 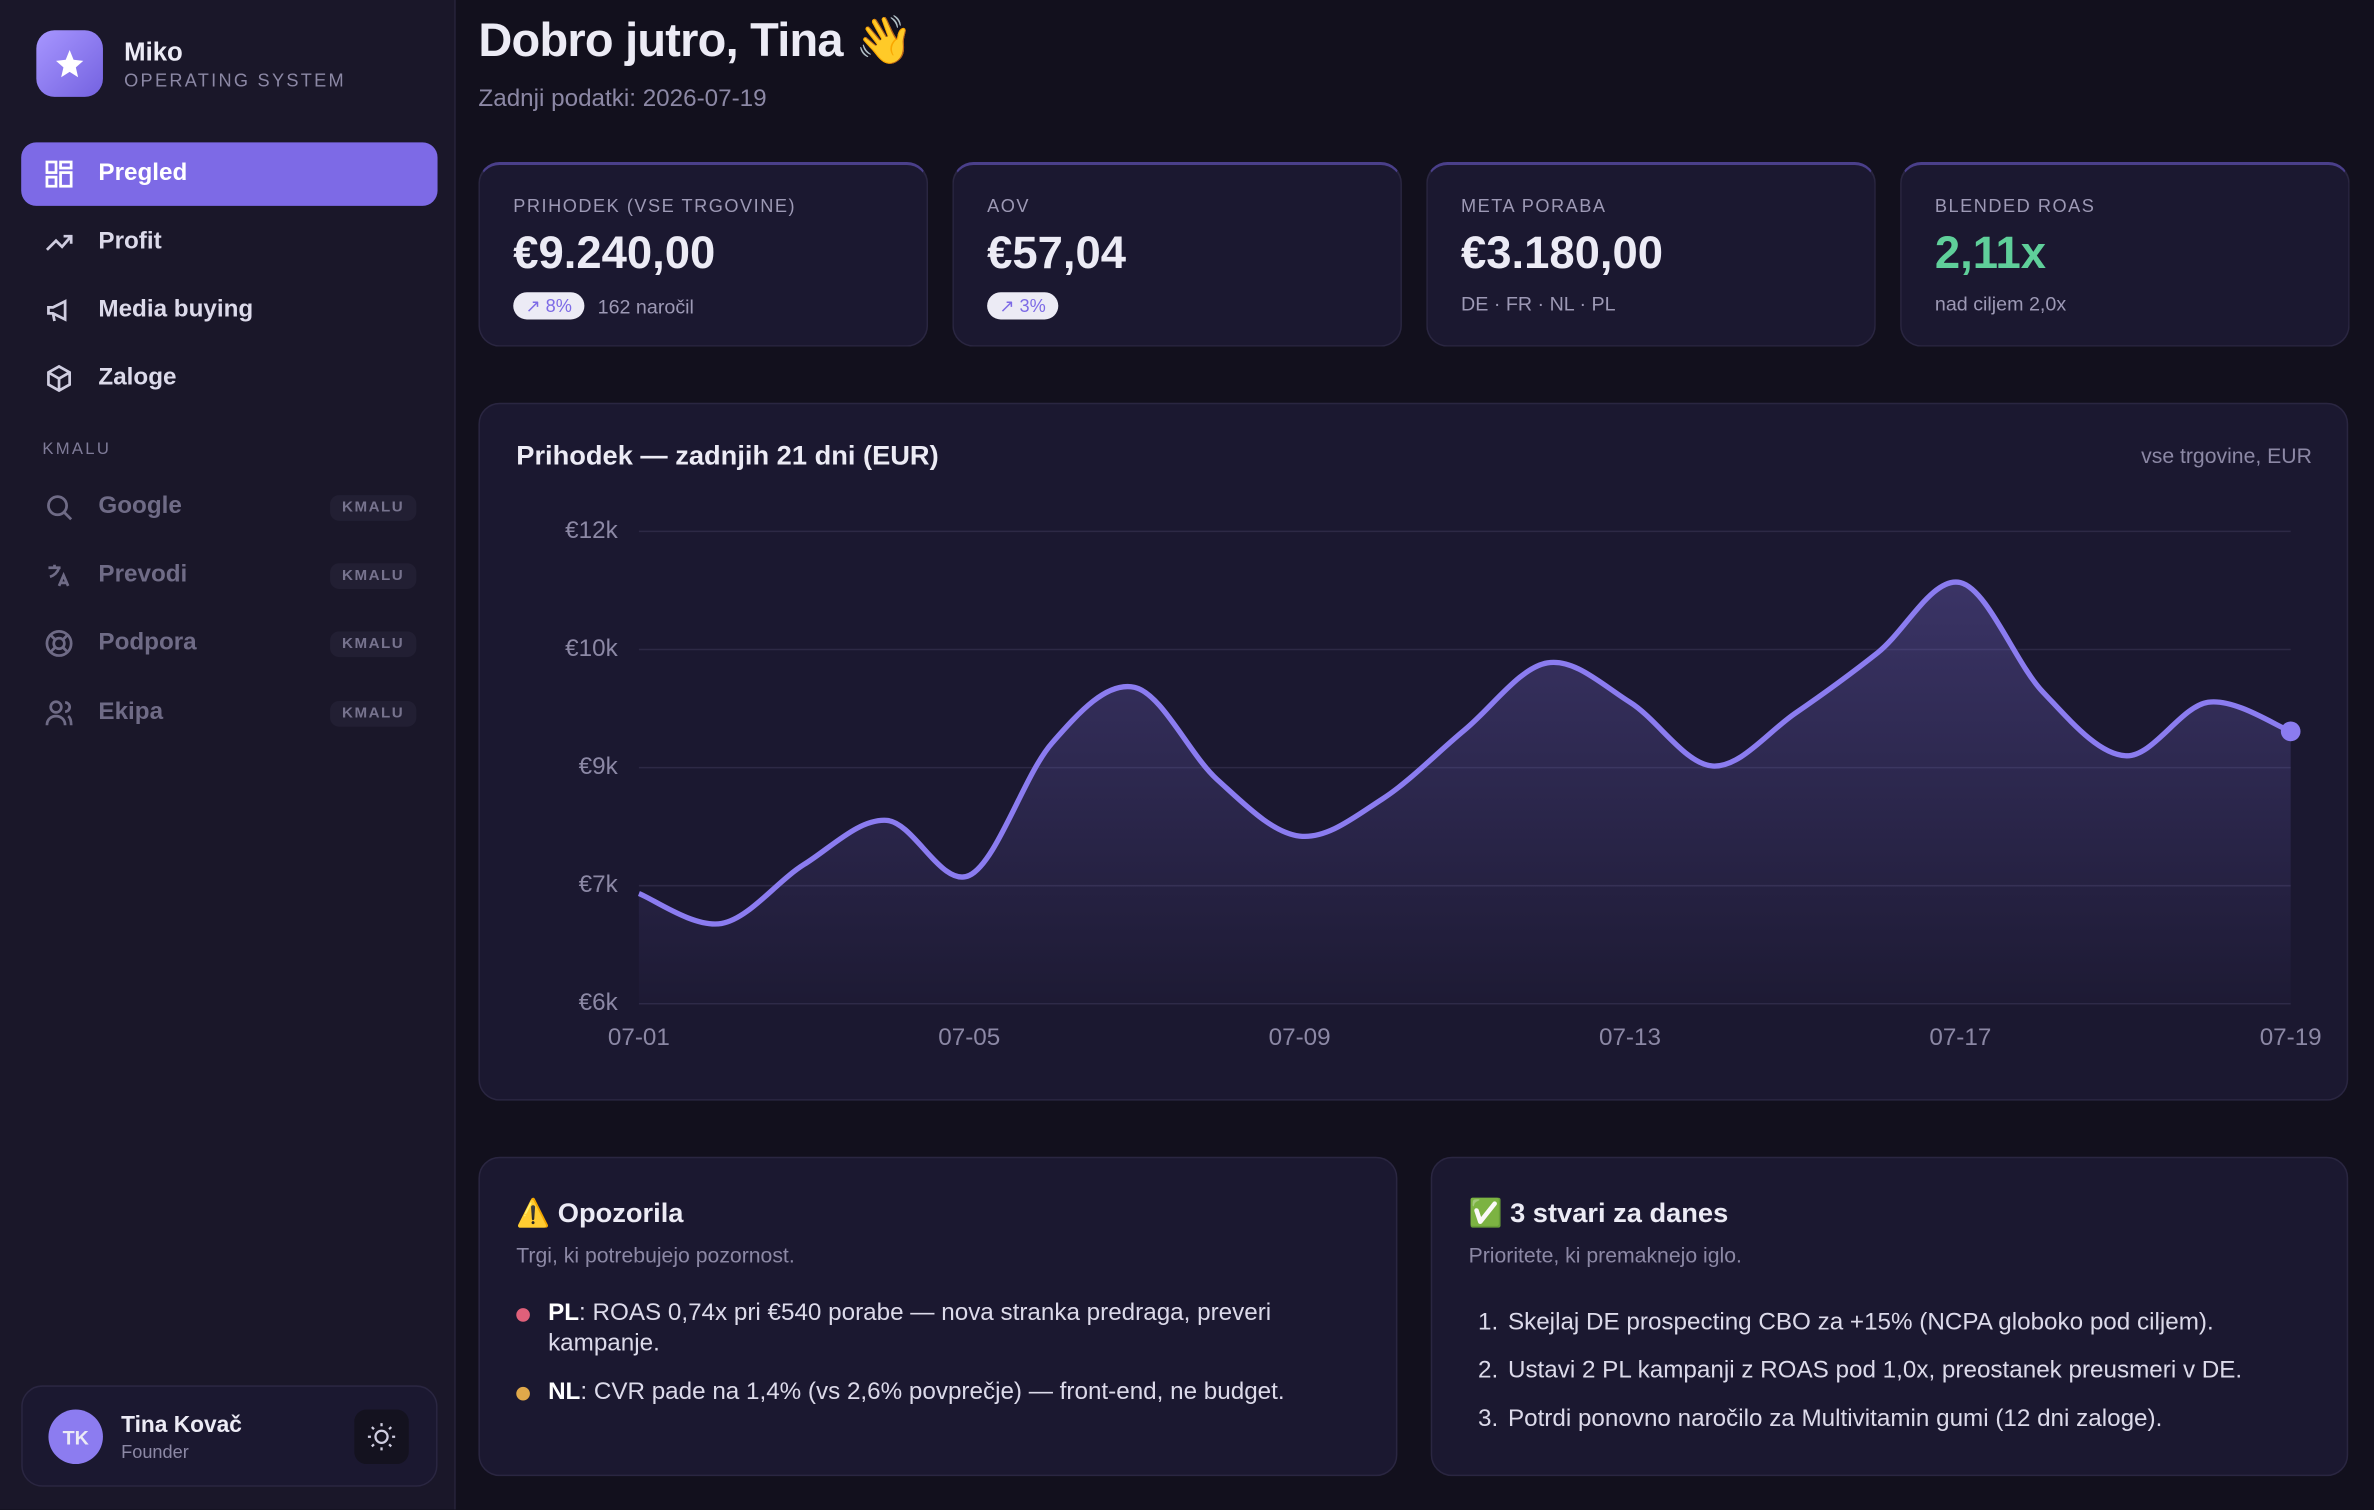 What do you see at coordinates (1177, 254) in the screenshot?
I see `kpi-card: AOV €57,04 ↗ 3%` at bounding box center [1177, 254].